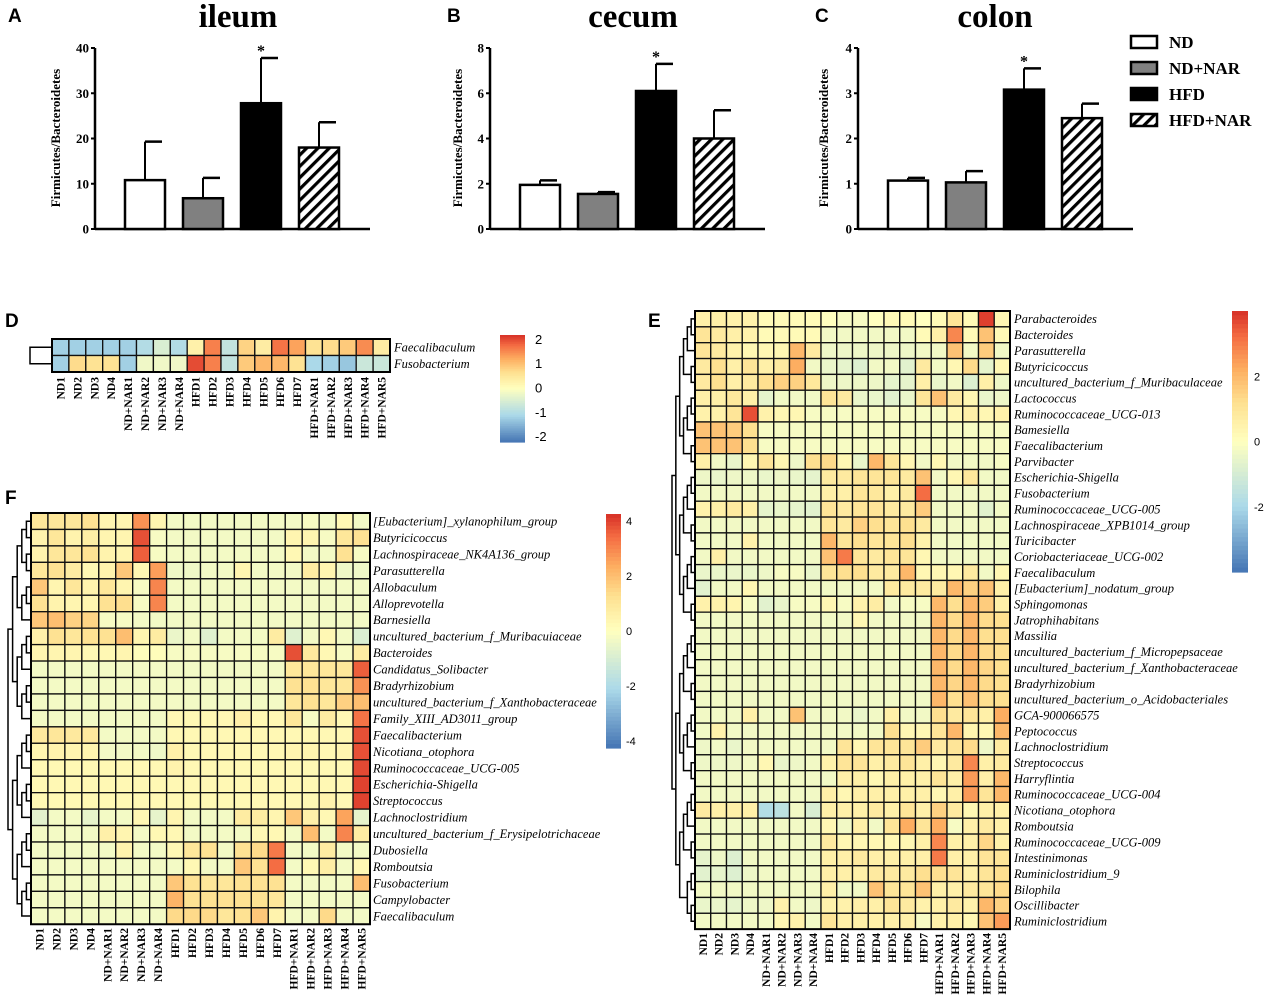  I want to click on row-label: Ruminococcaceae_UCG-009, so click(1087, 842).